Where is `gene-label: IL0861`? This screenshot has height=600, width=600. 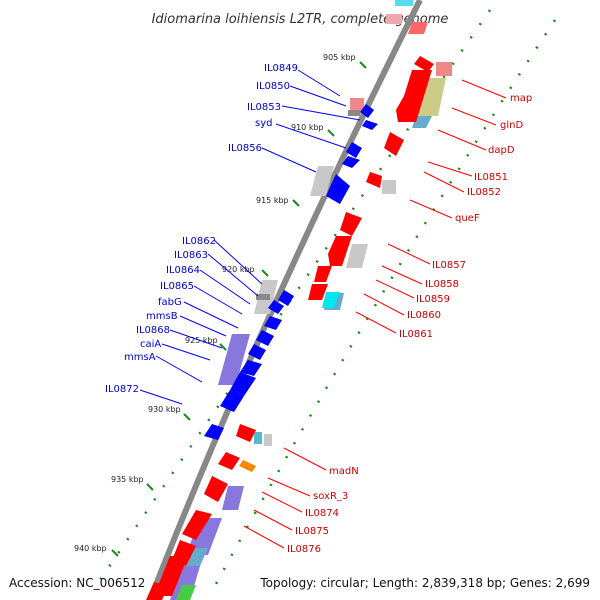
gene-label: IL0861 is located at coordinates (416, 334).